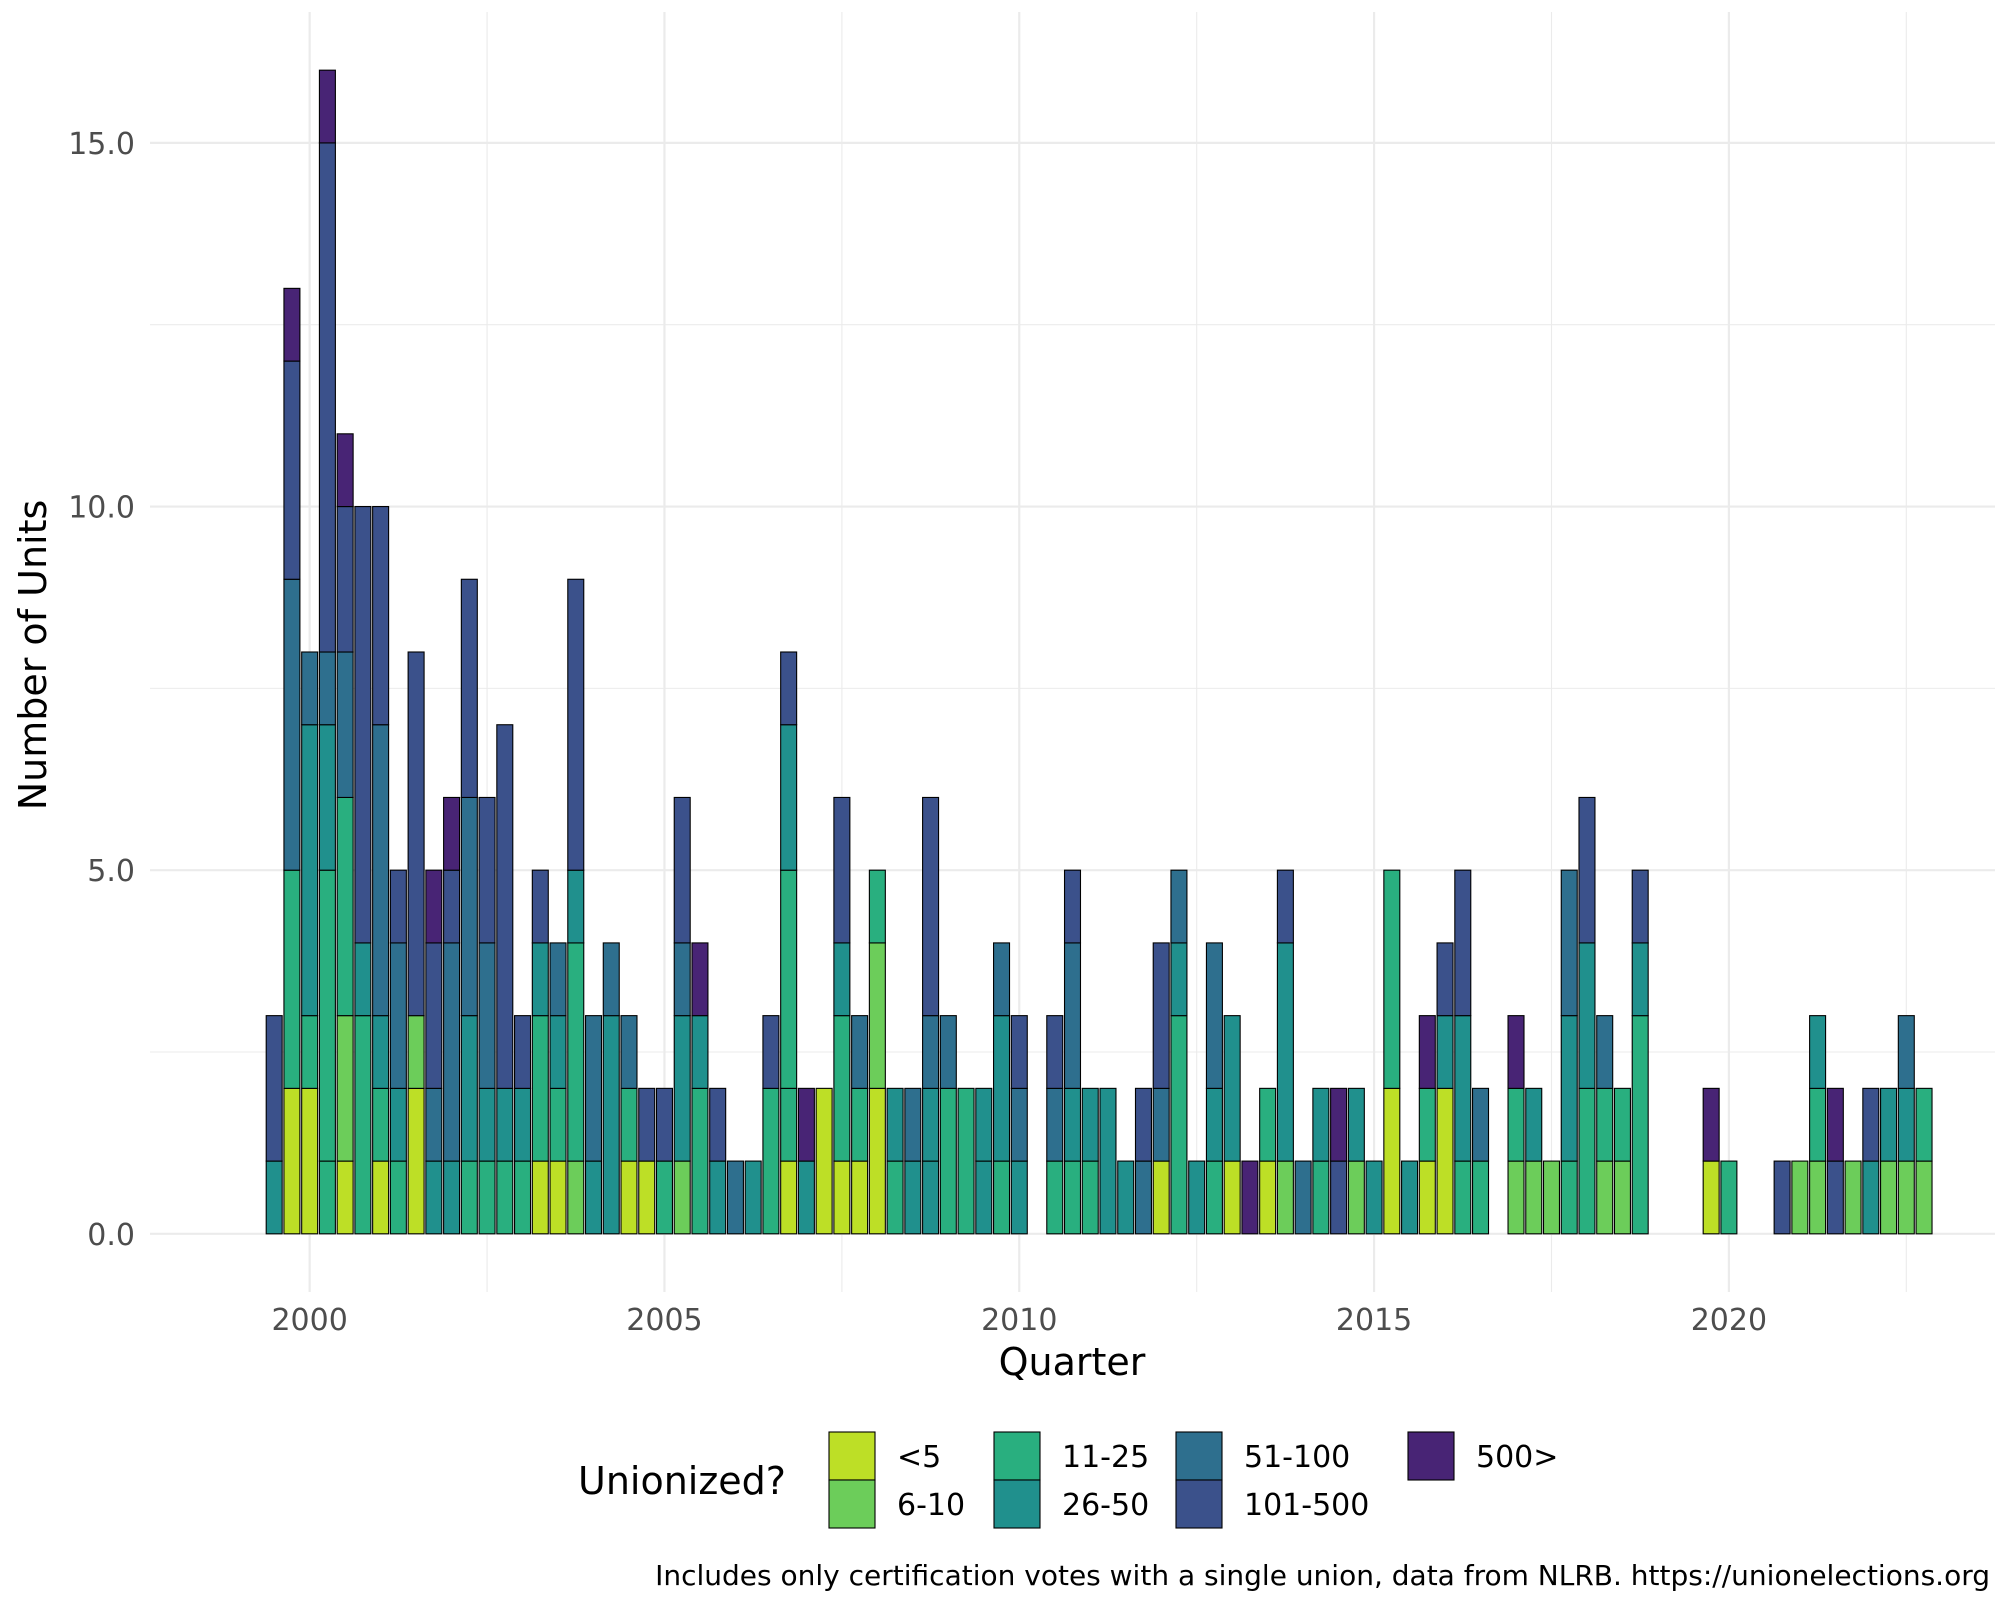  What do you see at coordinates (111, 871) in the screenshot?
I see `y-tick-label: 5.0` at bounding box center [111, 871].